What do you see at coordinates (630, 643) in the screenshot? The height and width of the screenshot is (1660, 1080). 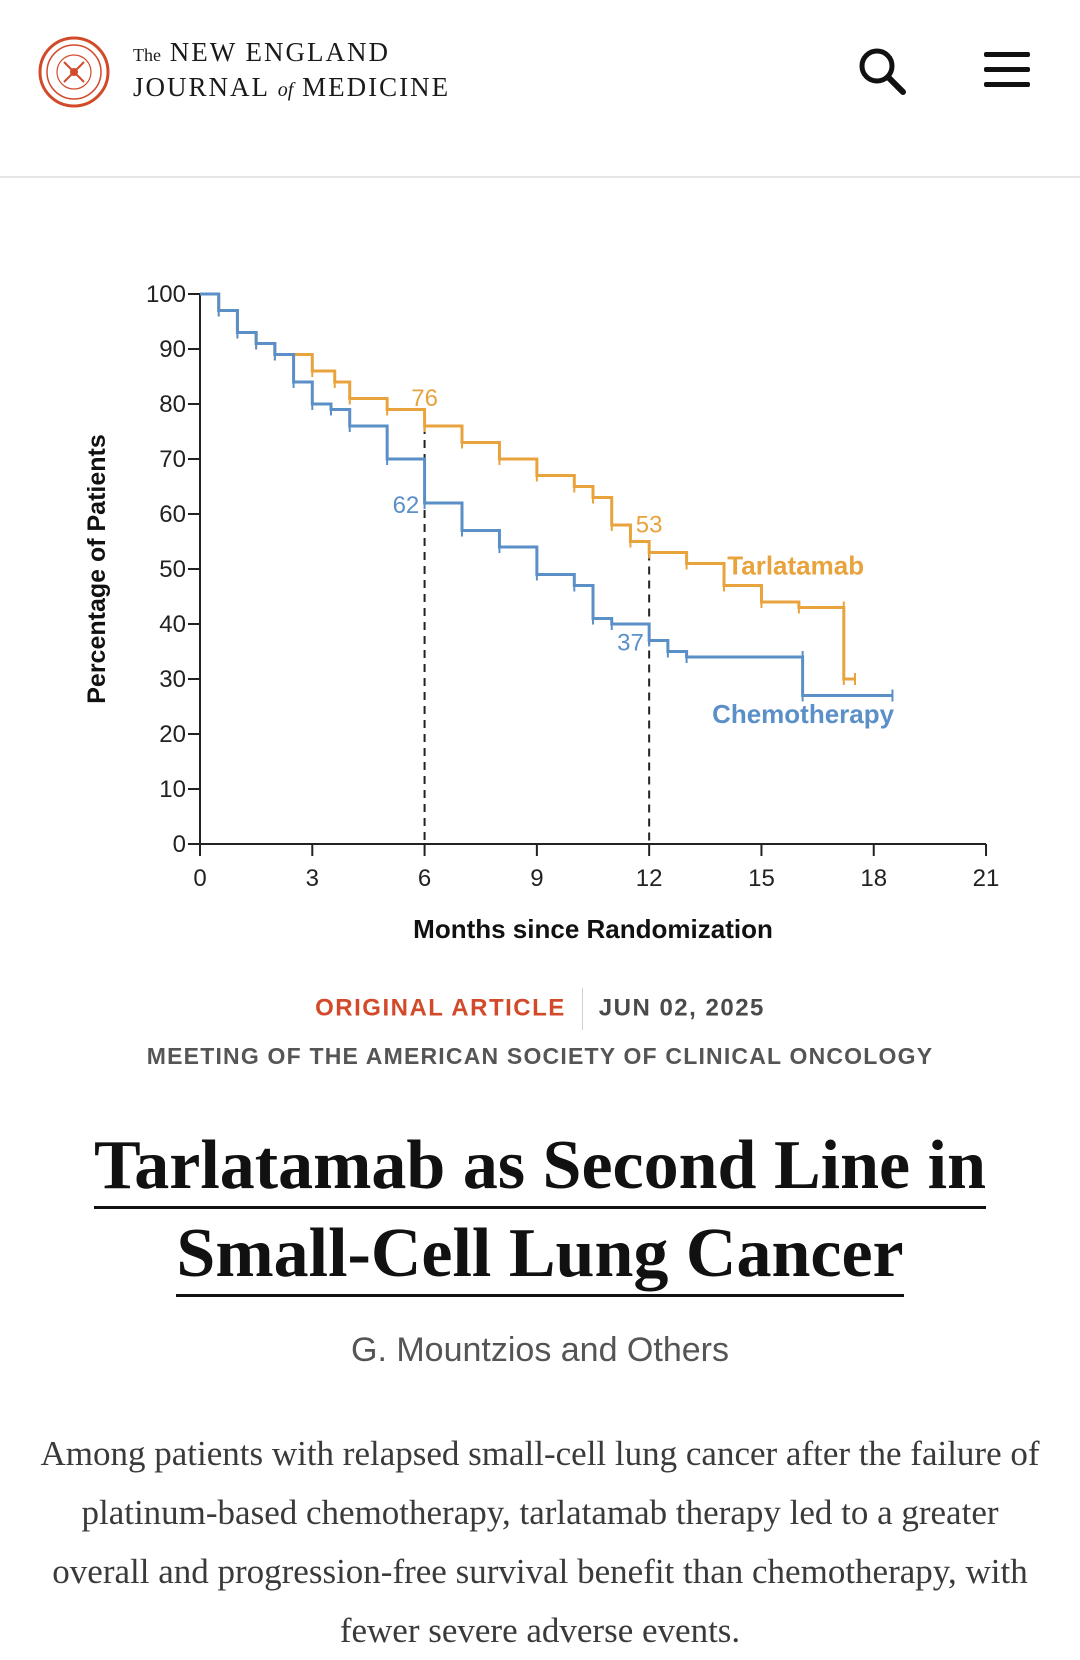 I see `data-label: 37` at bounding box center [630, 643].